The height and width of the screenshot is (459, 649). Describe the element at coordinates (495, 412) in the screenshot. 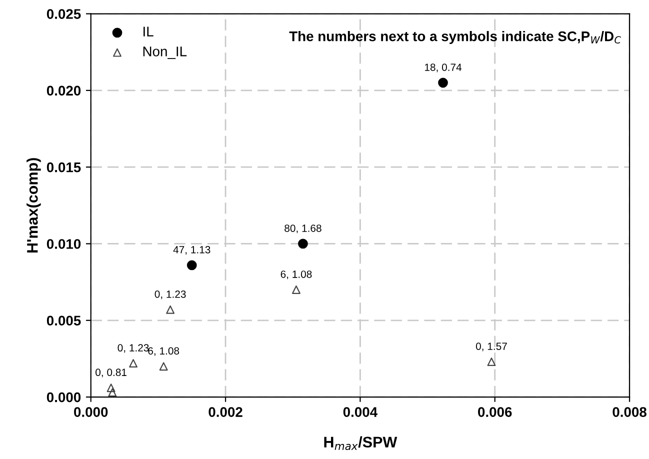

I see `x-tick-label: 0.006` at that location.